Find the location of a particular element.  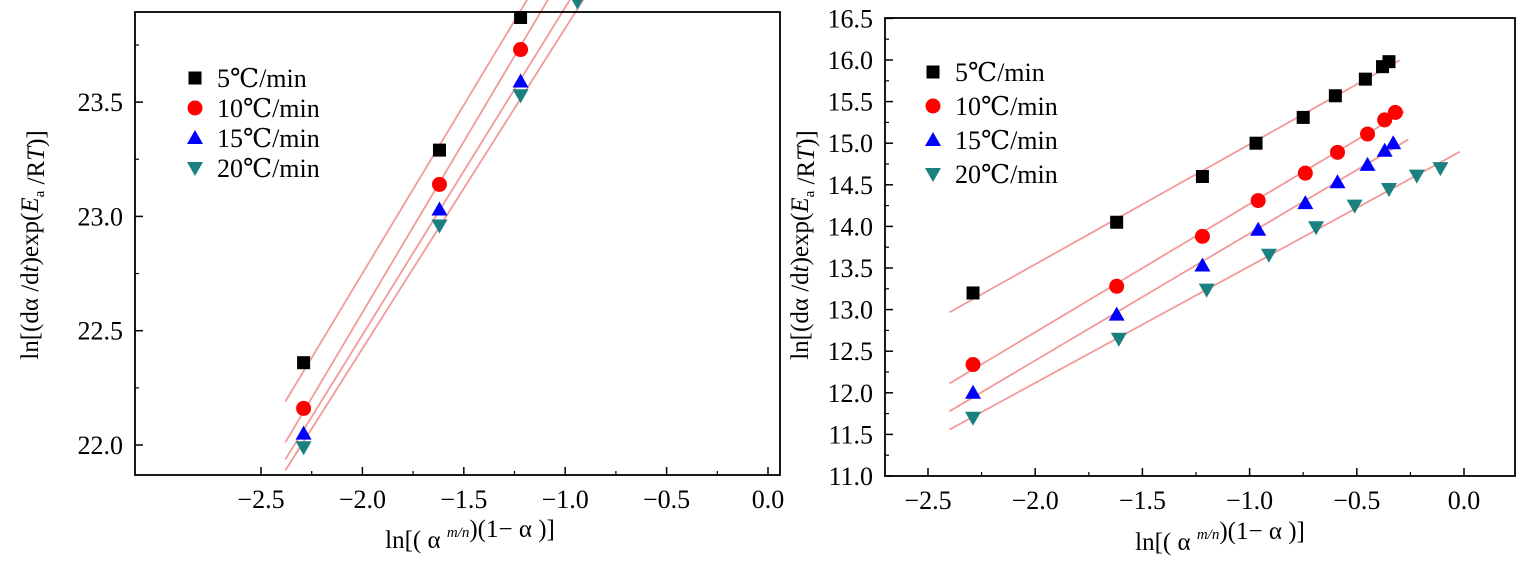

axis-title-part: ln[(d is located at coordinates (30, 335).